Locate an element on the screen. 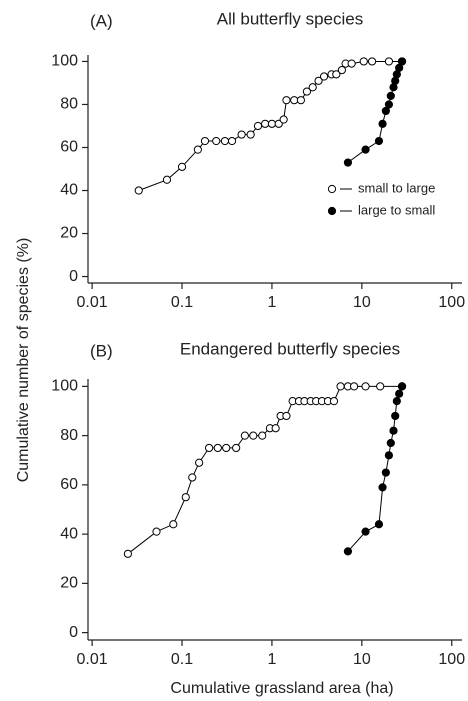 The image size is (468, 701). x-axis-label: Cumulative grassland area (ha) is located at coordinates (281, 688).